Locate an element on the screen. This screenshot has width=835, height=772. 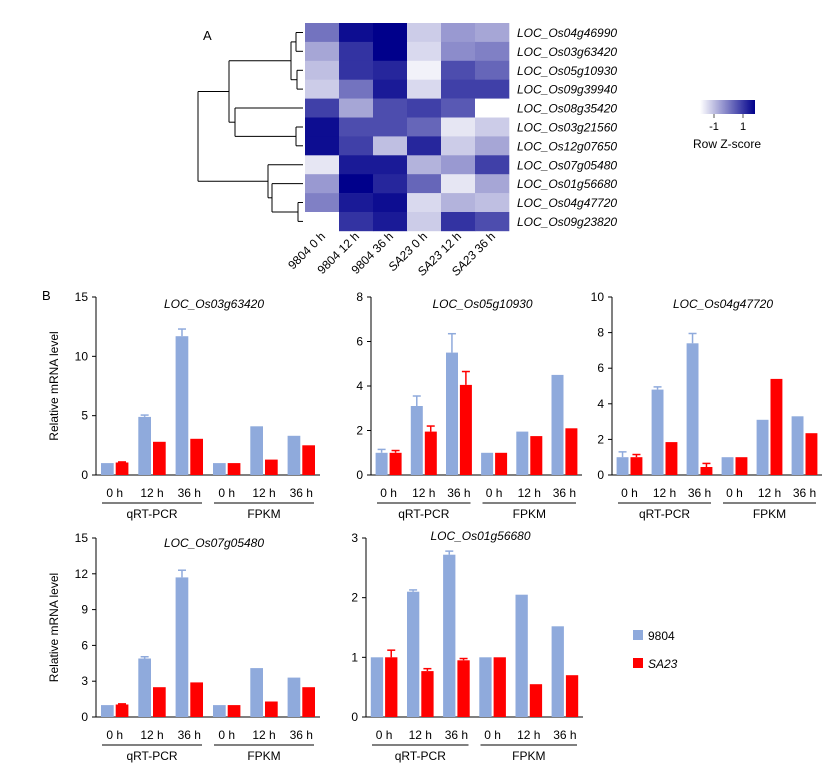
chart-title: LOC_Os04g47720 is located at coordinates (723, 304).